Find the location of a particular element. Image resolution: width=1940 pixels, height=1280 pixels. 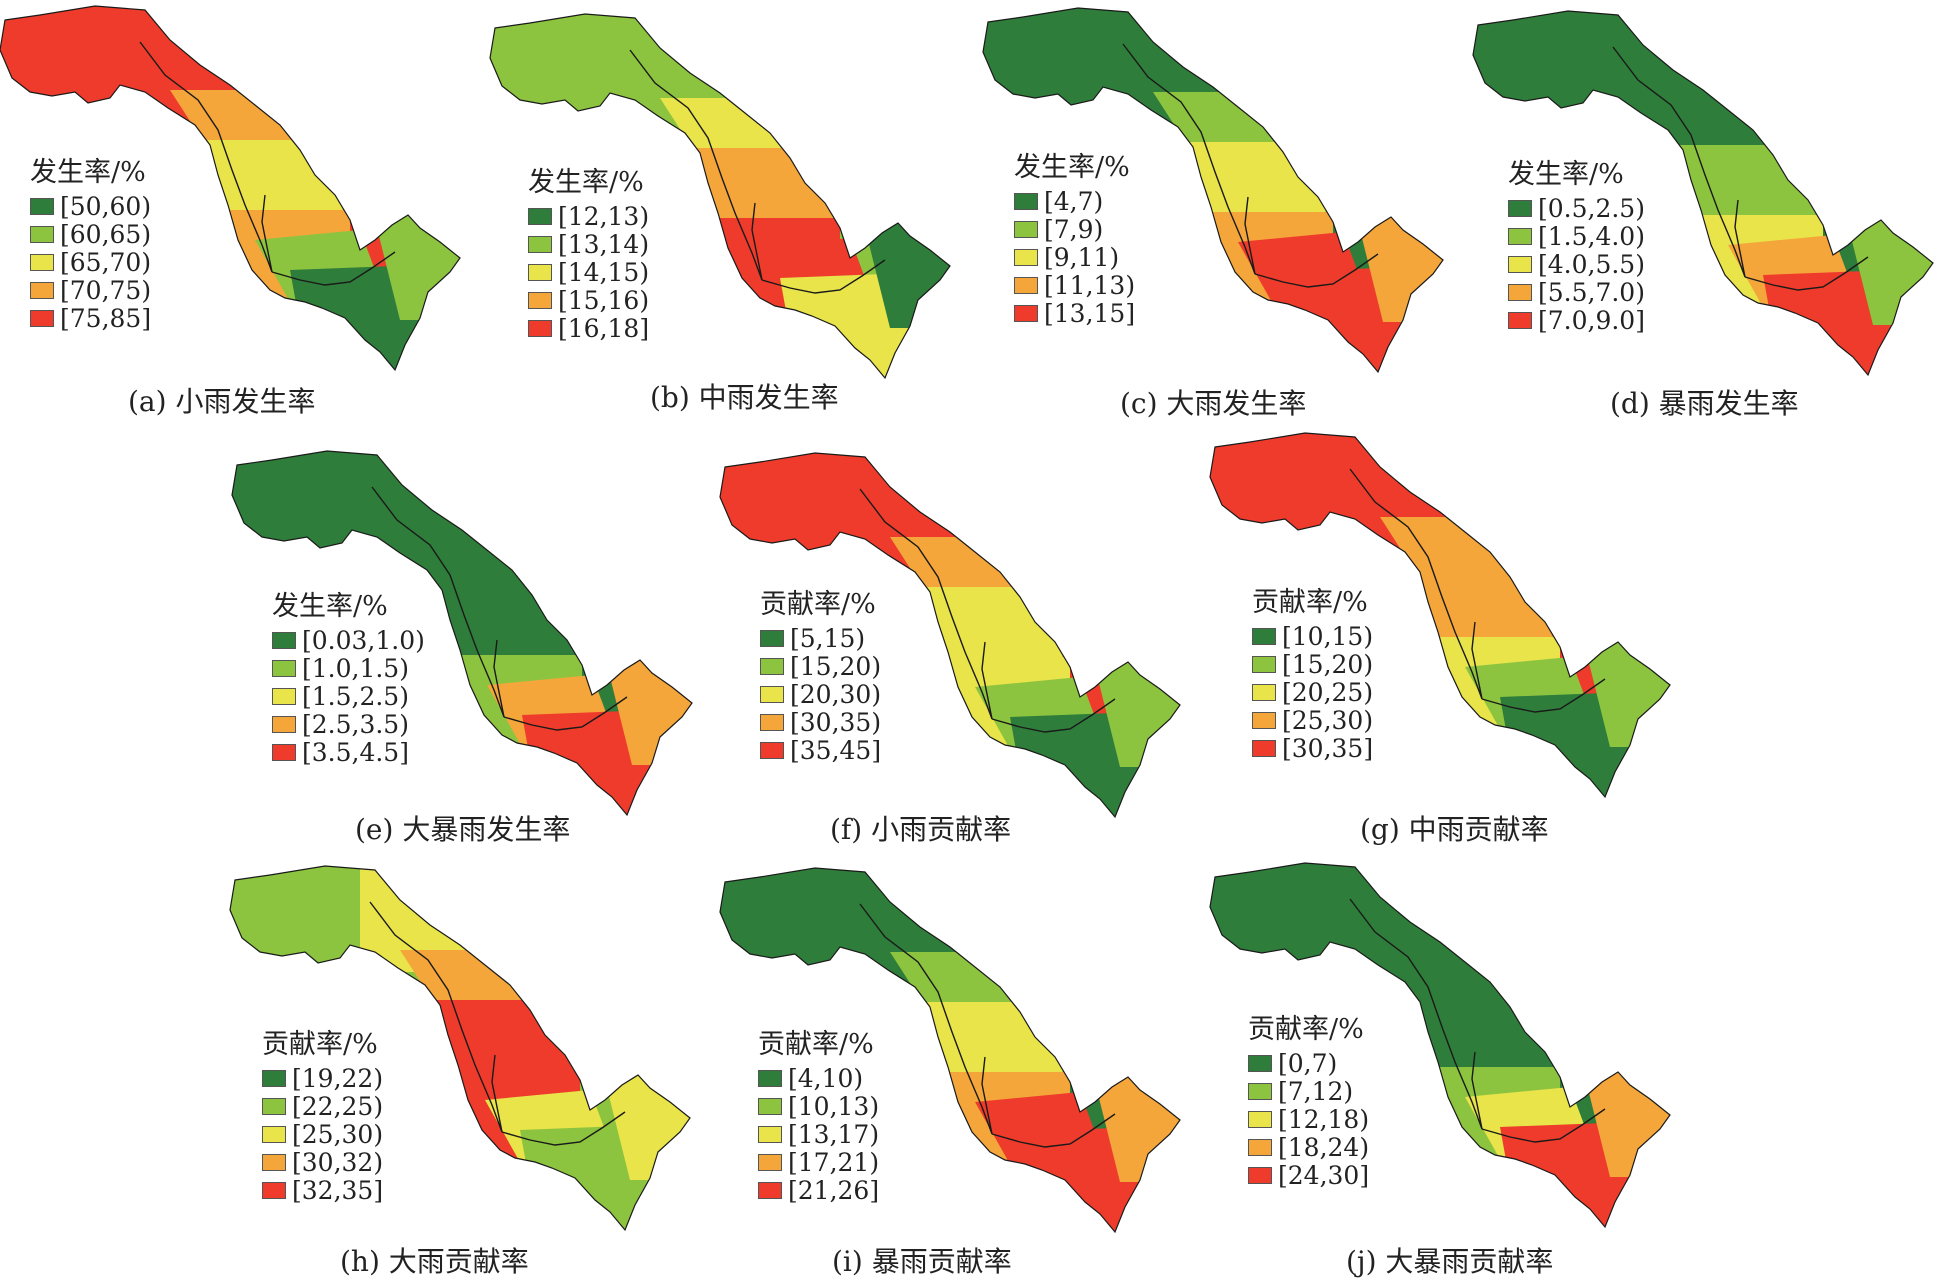

legend-f-label-1: [5,15) is located at coordinates (828, 638).